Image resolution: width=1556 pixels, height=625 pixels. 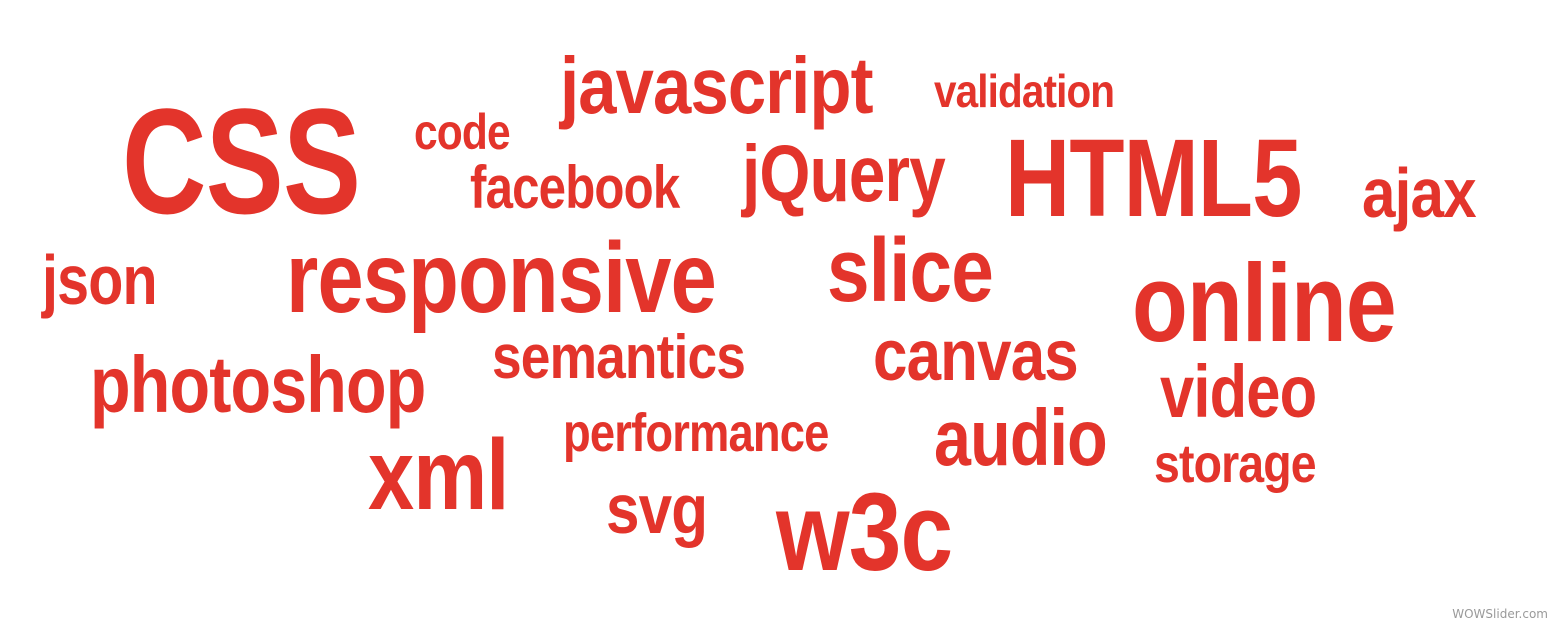 I want to click on word-performance: performance, so click(x=696, y=433).